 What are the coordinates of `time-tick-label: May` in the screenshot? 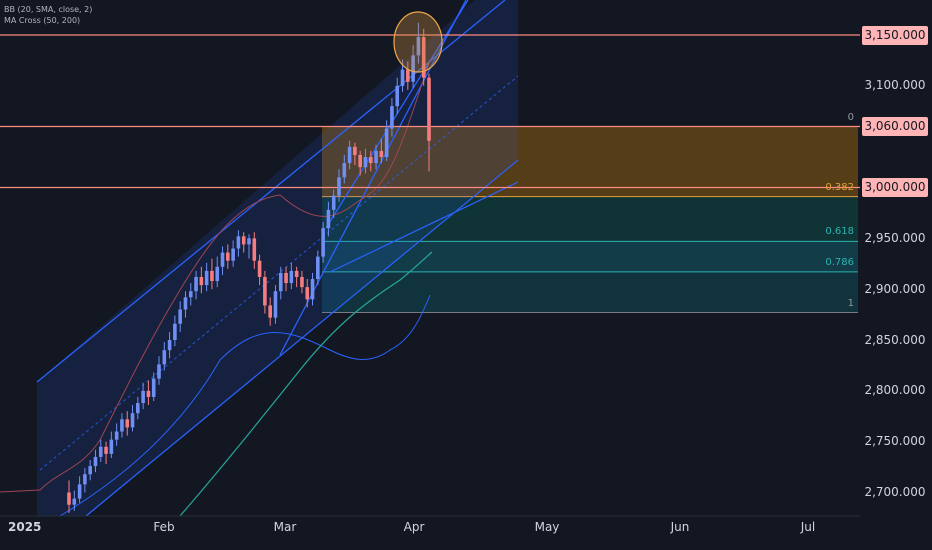 It's located at (547, 527).